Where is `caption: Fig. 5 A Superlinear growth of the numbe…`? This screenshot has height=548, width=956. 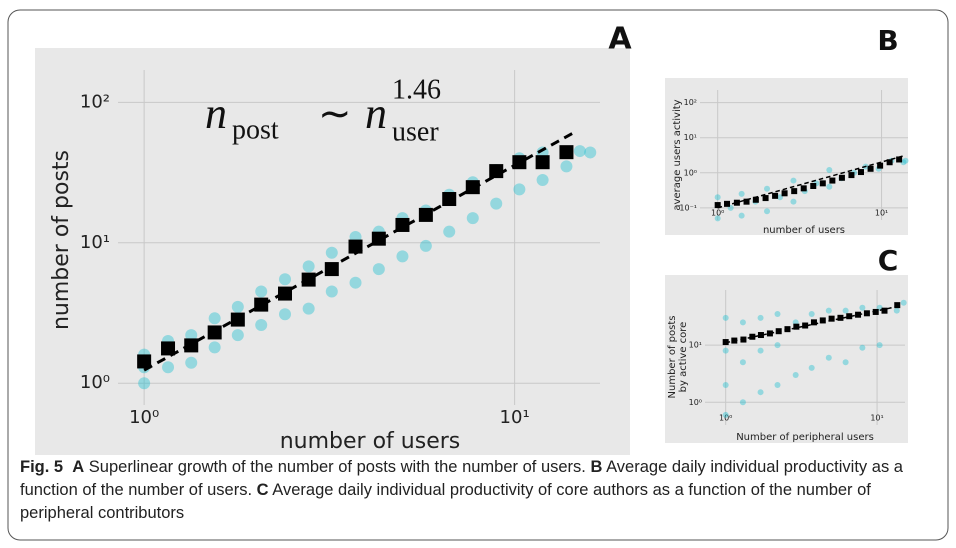 caption: Fig. 5 A Superlinear growth of the numbe… is located at coordinates (479, 490).